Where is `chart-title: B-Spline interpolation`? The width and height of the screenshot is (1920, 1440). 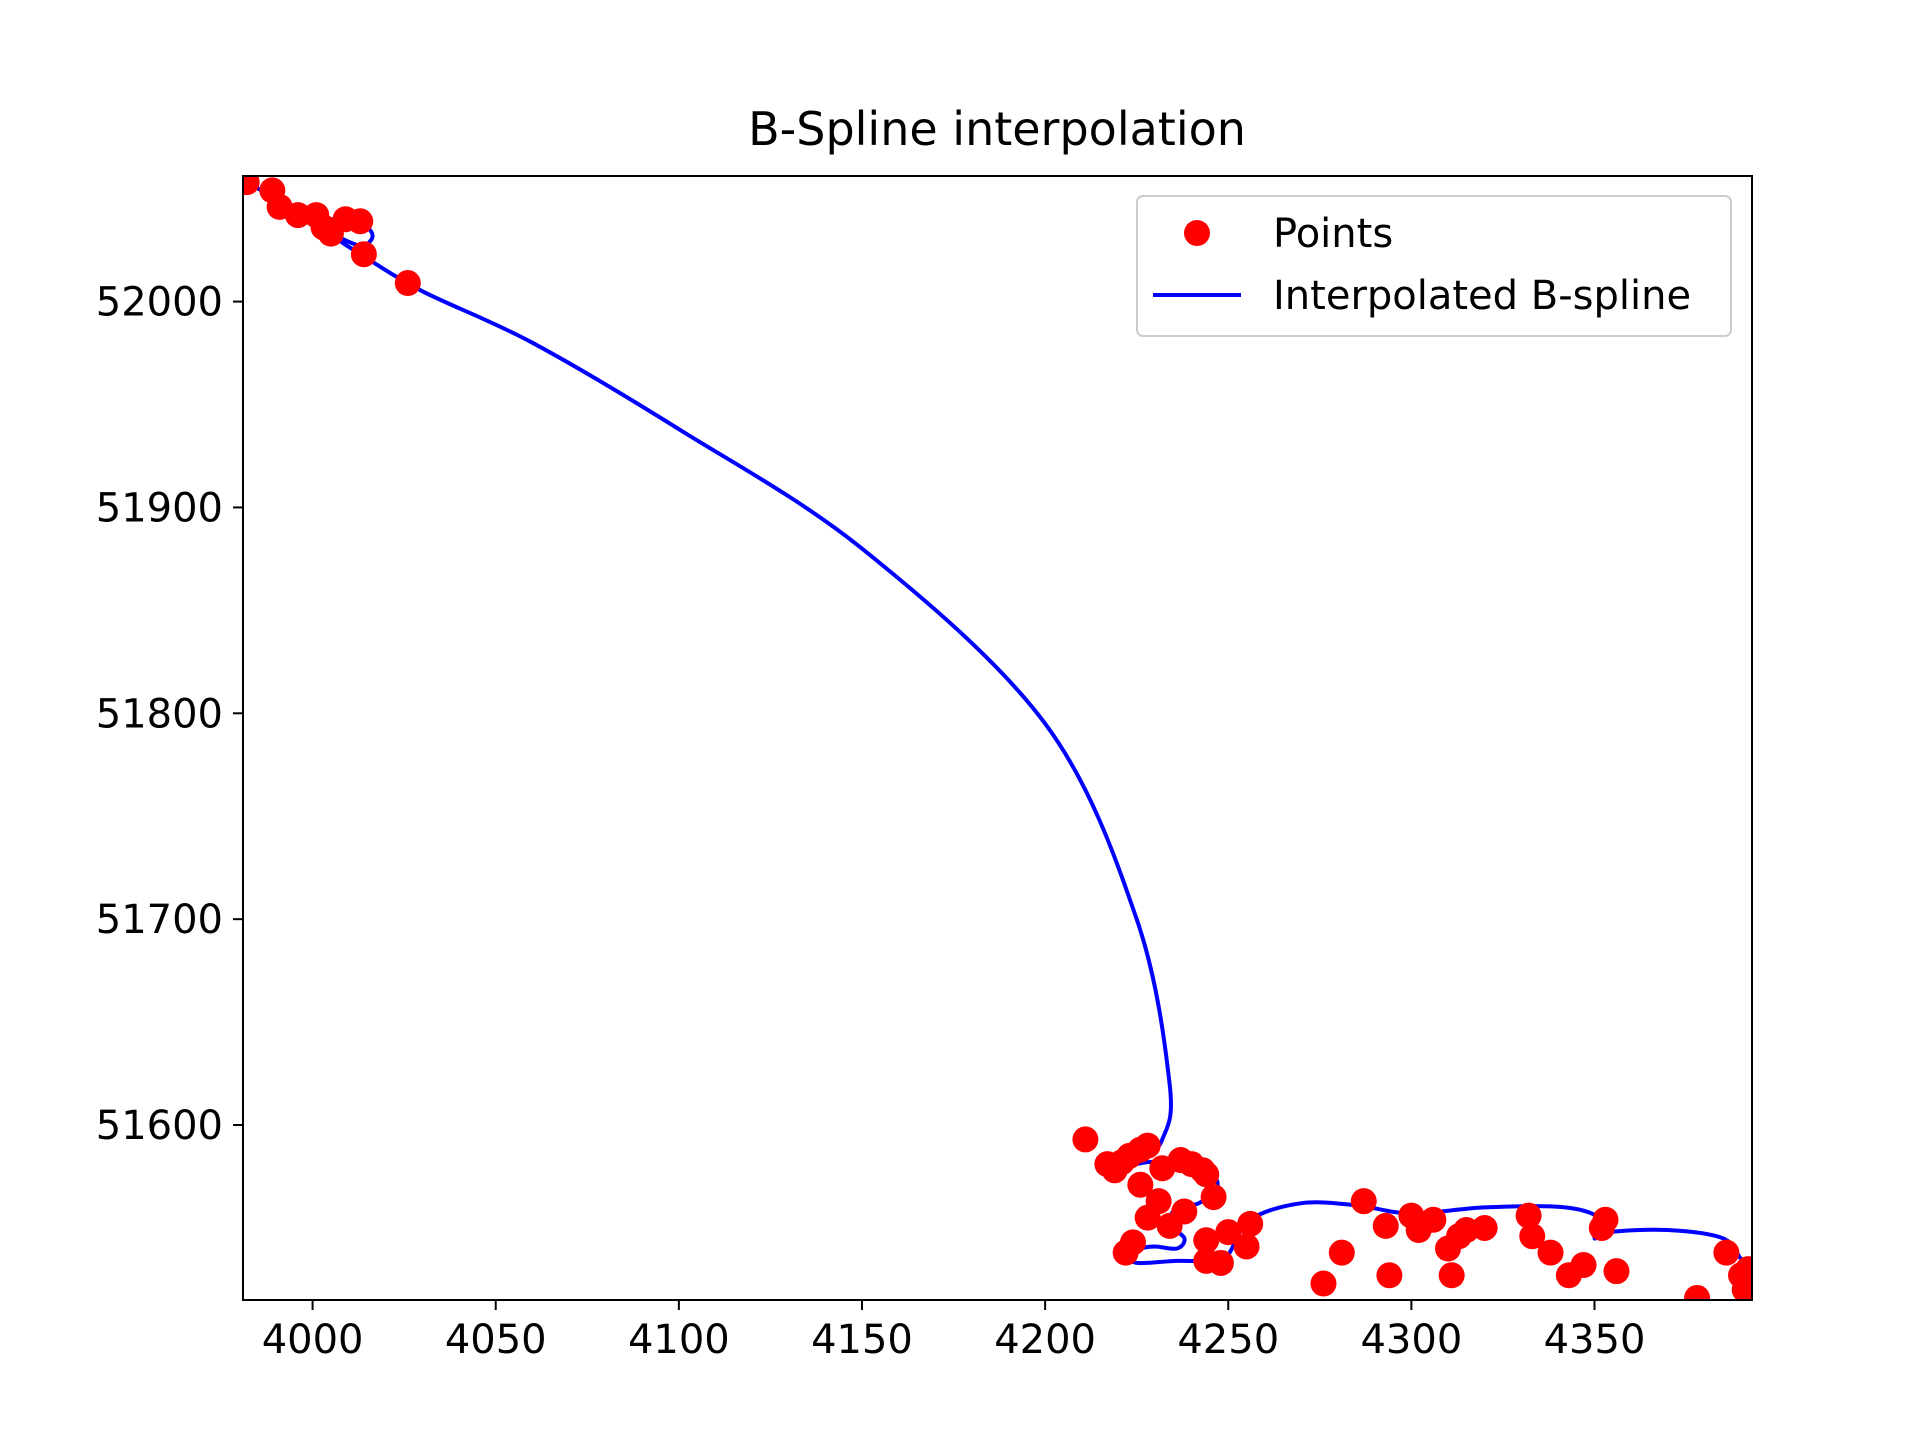
chart-title: B-Spline interpolation is located at coordinates (997, 129).